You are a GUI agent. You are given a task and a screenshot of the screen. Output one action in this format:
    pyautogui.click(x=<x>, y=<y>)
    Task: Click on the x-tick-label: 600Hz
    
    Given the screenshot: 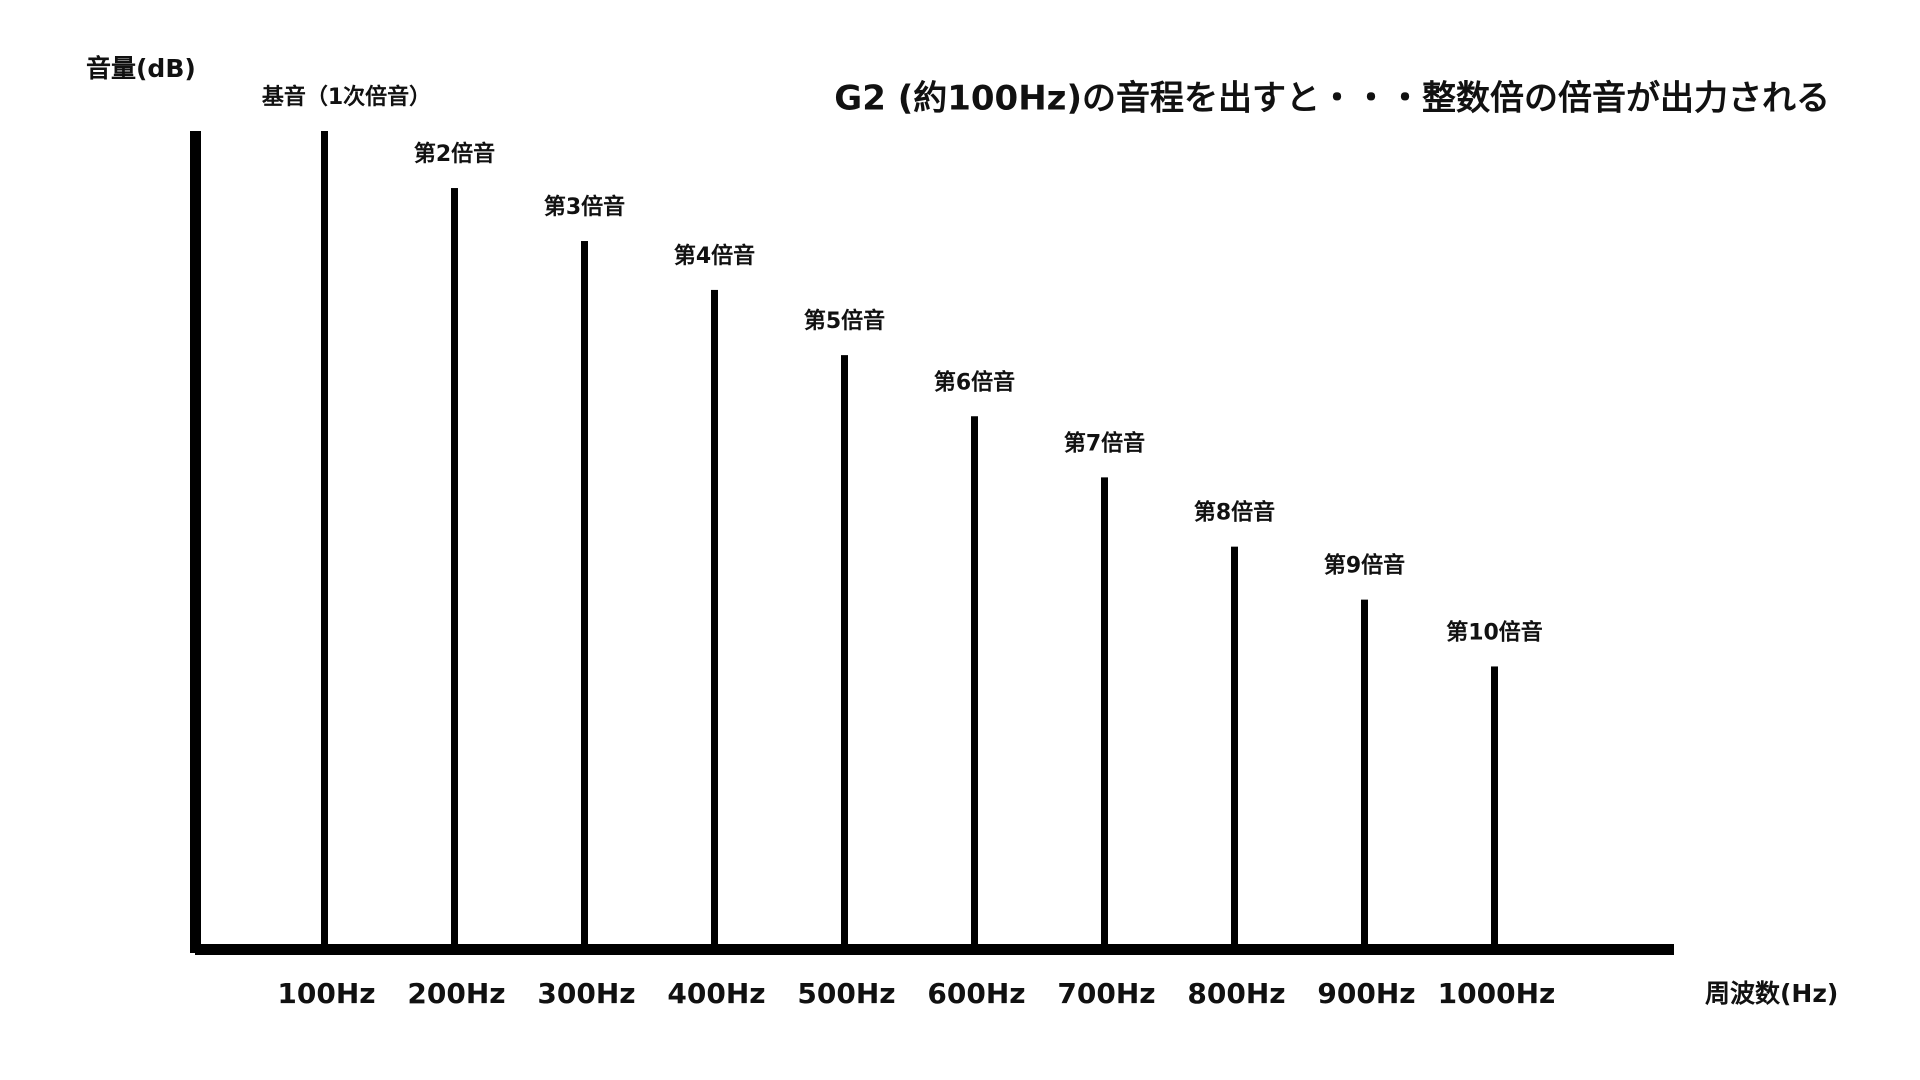 What is the action you would take?
    pyautogui.click(x=976, y=993)
    